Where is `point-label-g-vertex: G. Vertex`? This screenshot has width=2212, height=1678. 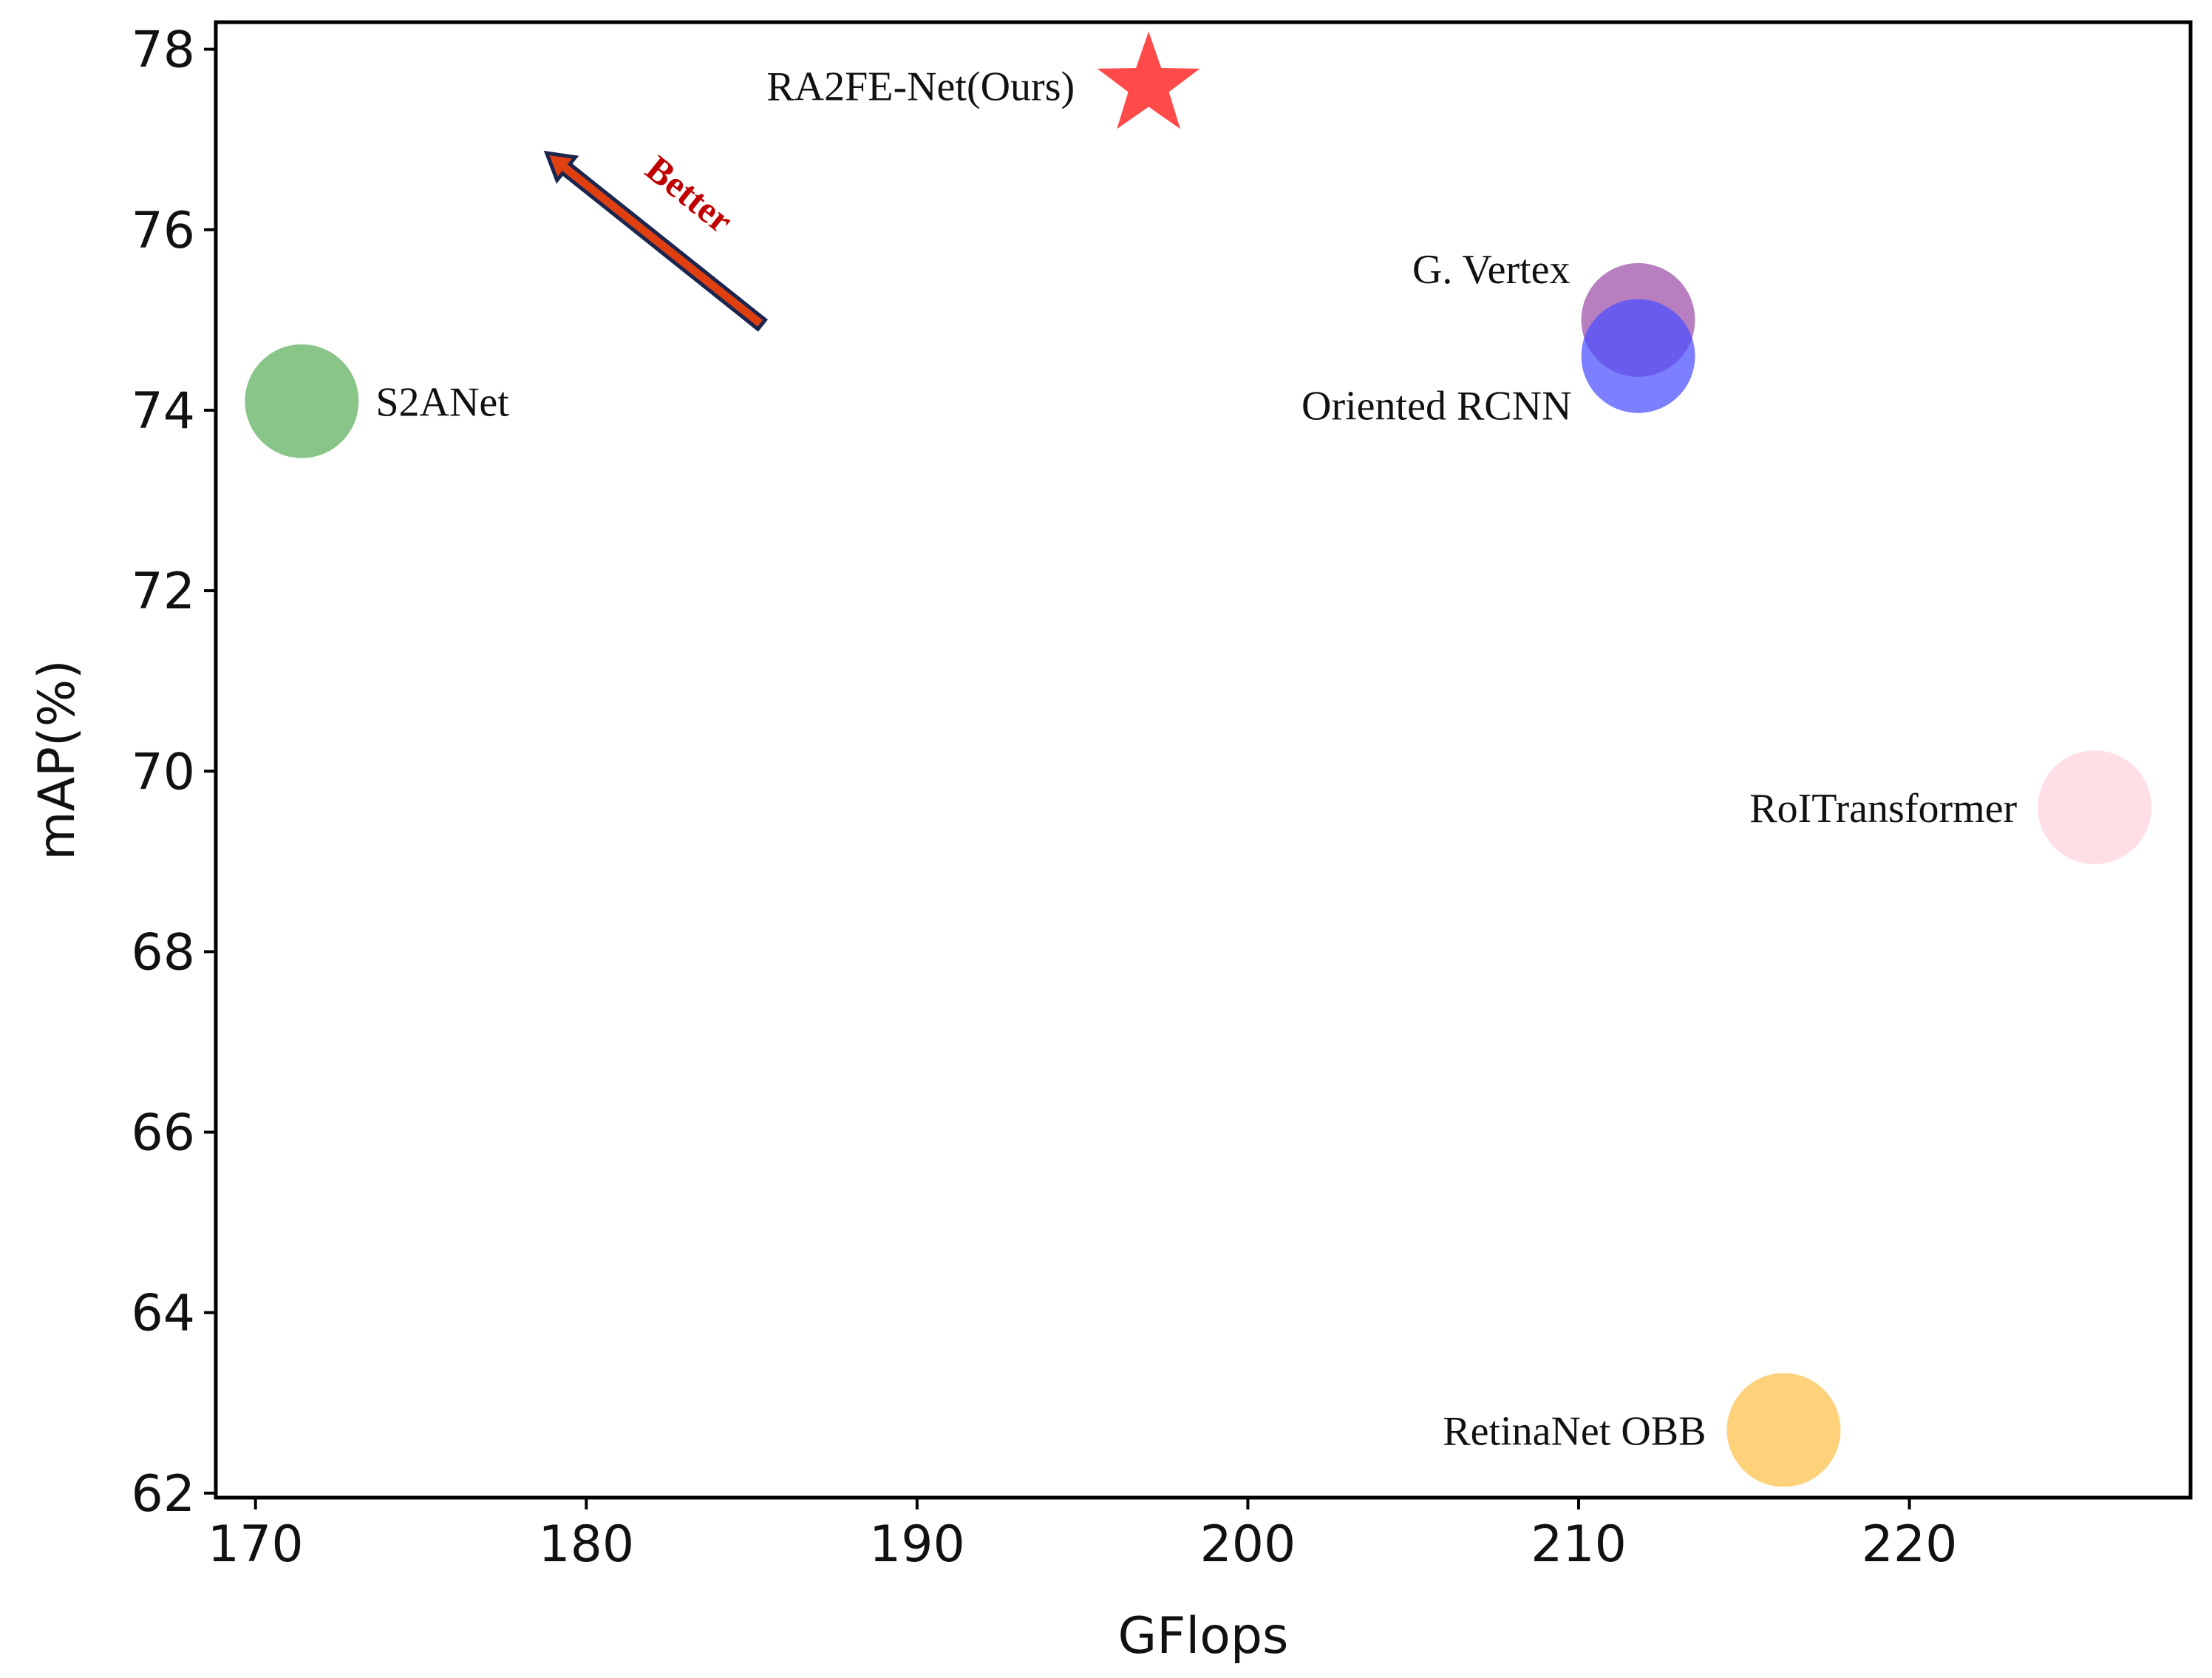 point-label-g-vertex: G. Vertex is located at coordinates (1491, 270).